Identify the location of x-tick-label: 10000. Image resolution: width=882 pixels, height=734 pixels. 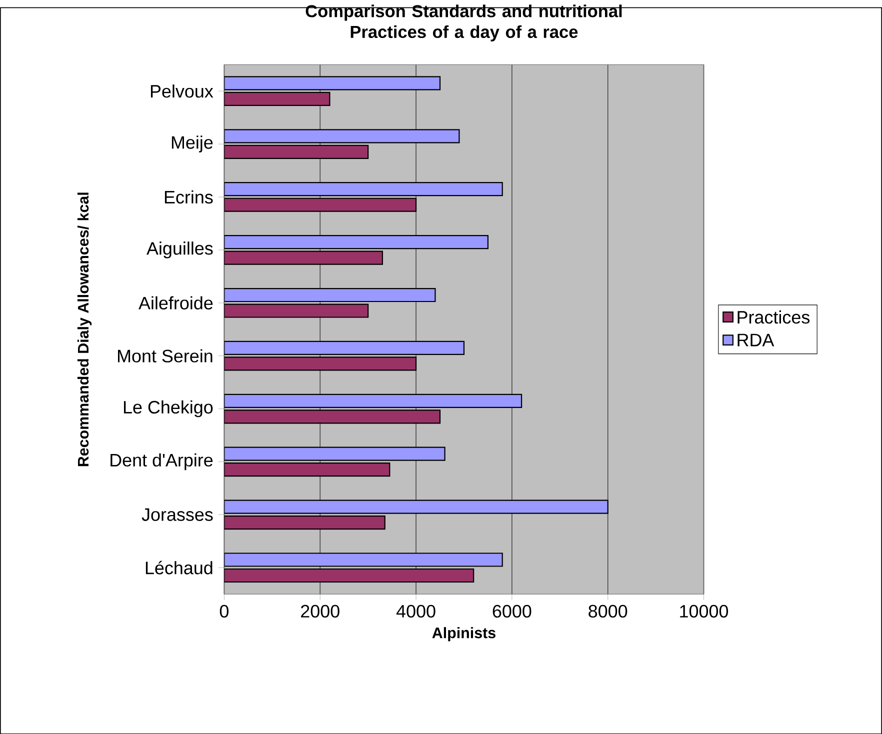
(704, 611).